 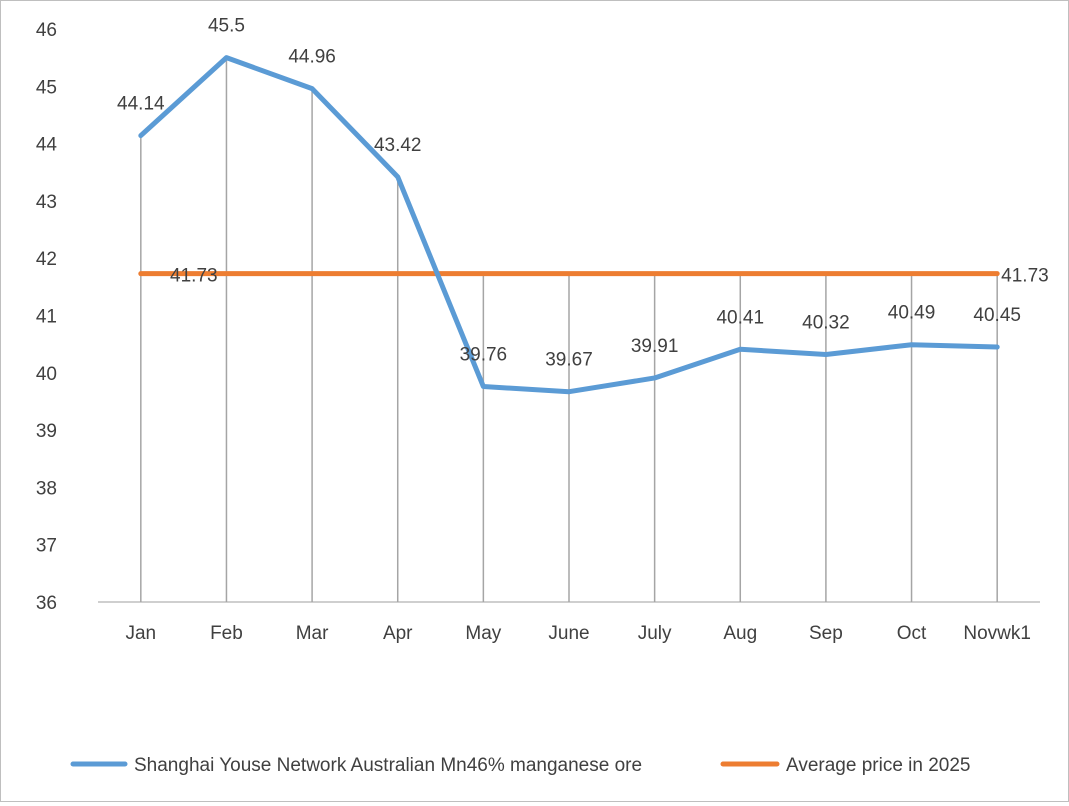 I want to click on x-tick-label: Oct, so click(x=912, y=633).